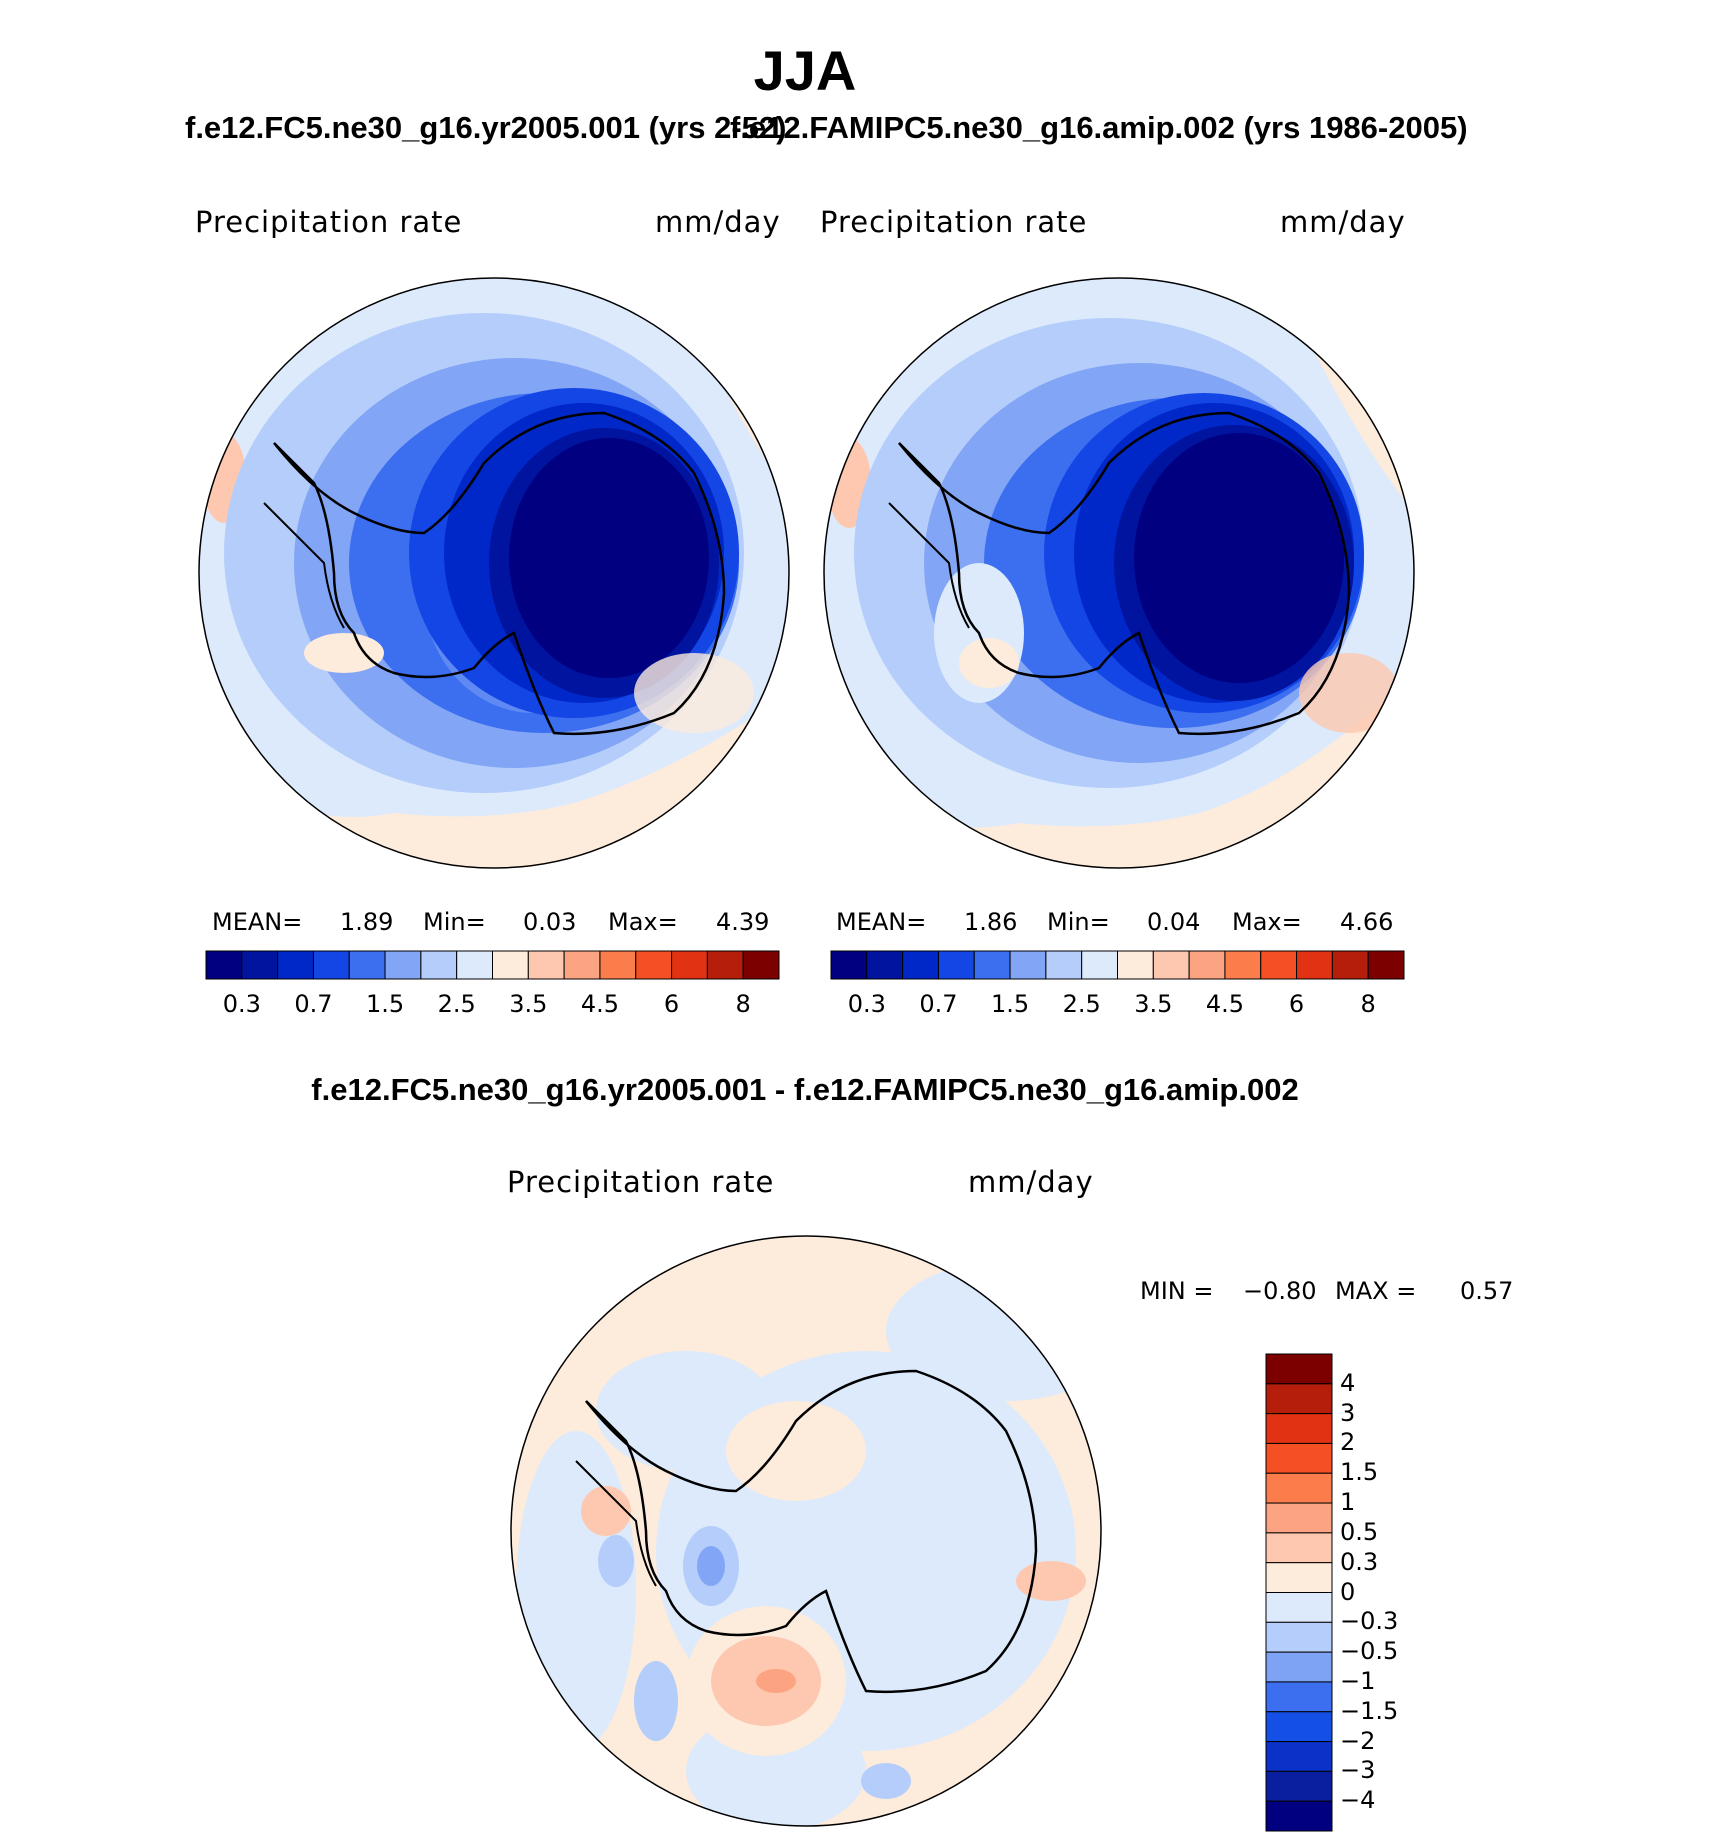 This screenshot has width=1710, height=1840. I want to click on test-min-value: 0.03, so click(550, 922).